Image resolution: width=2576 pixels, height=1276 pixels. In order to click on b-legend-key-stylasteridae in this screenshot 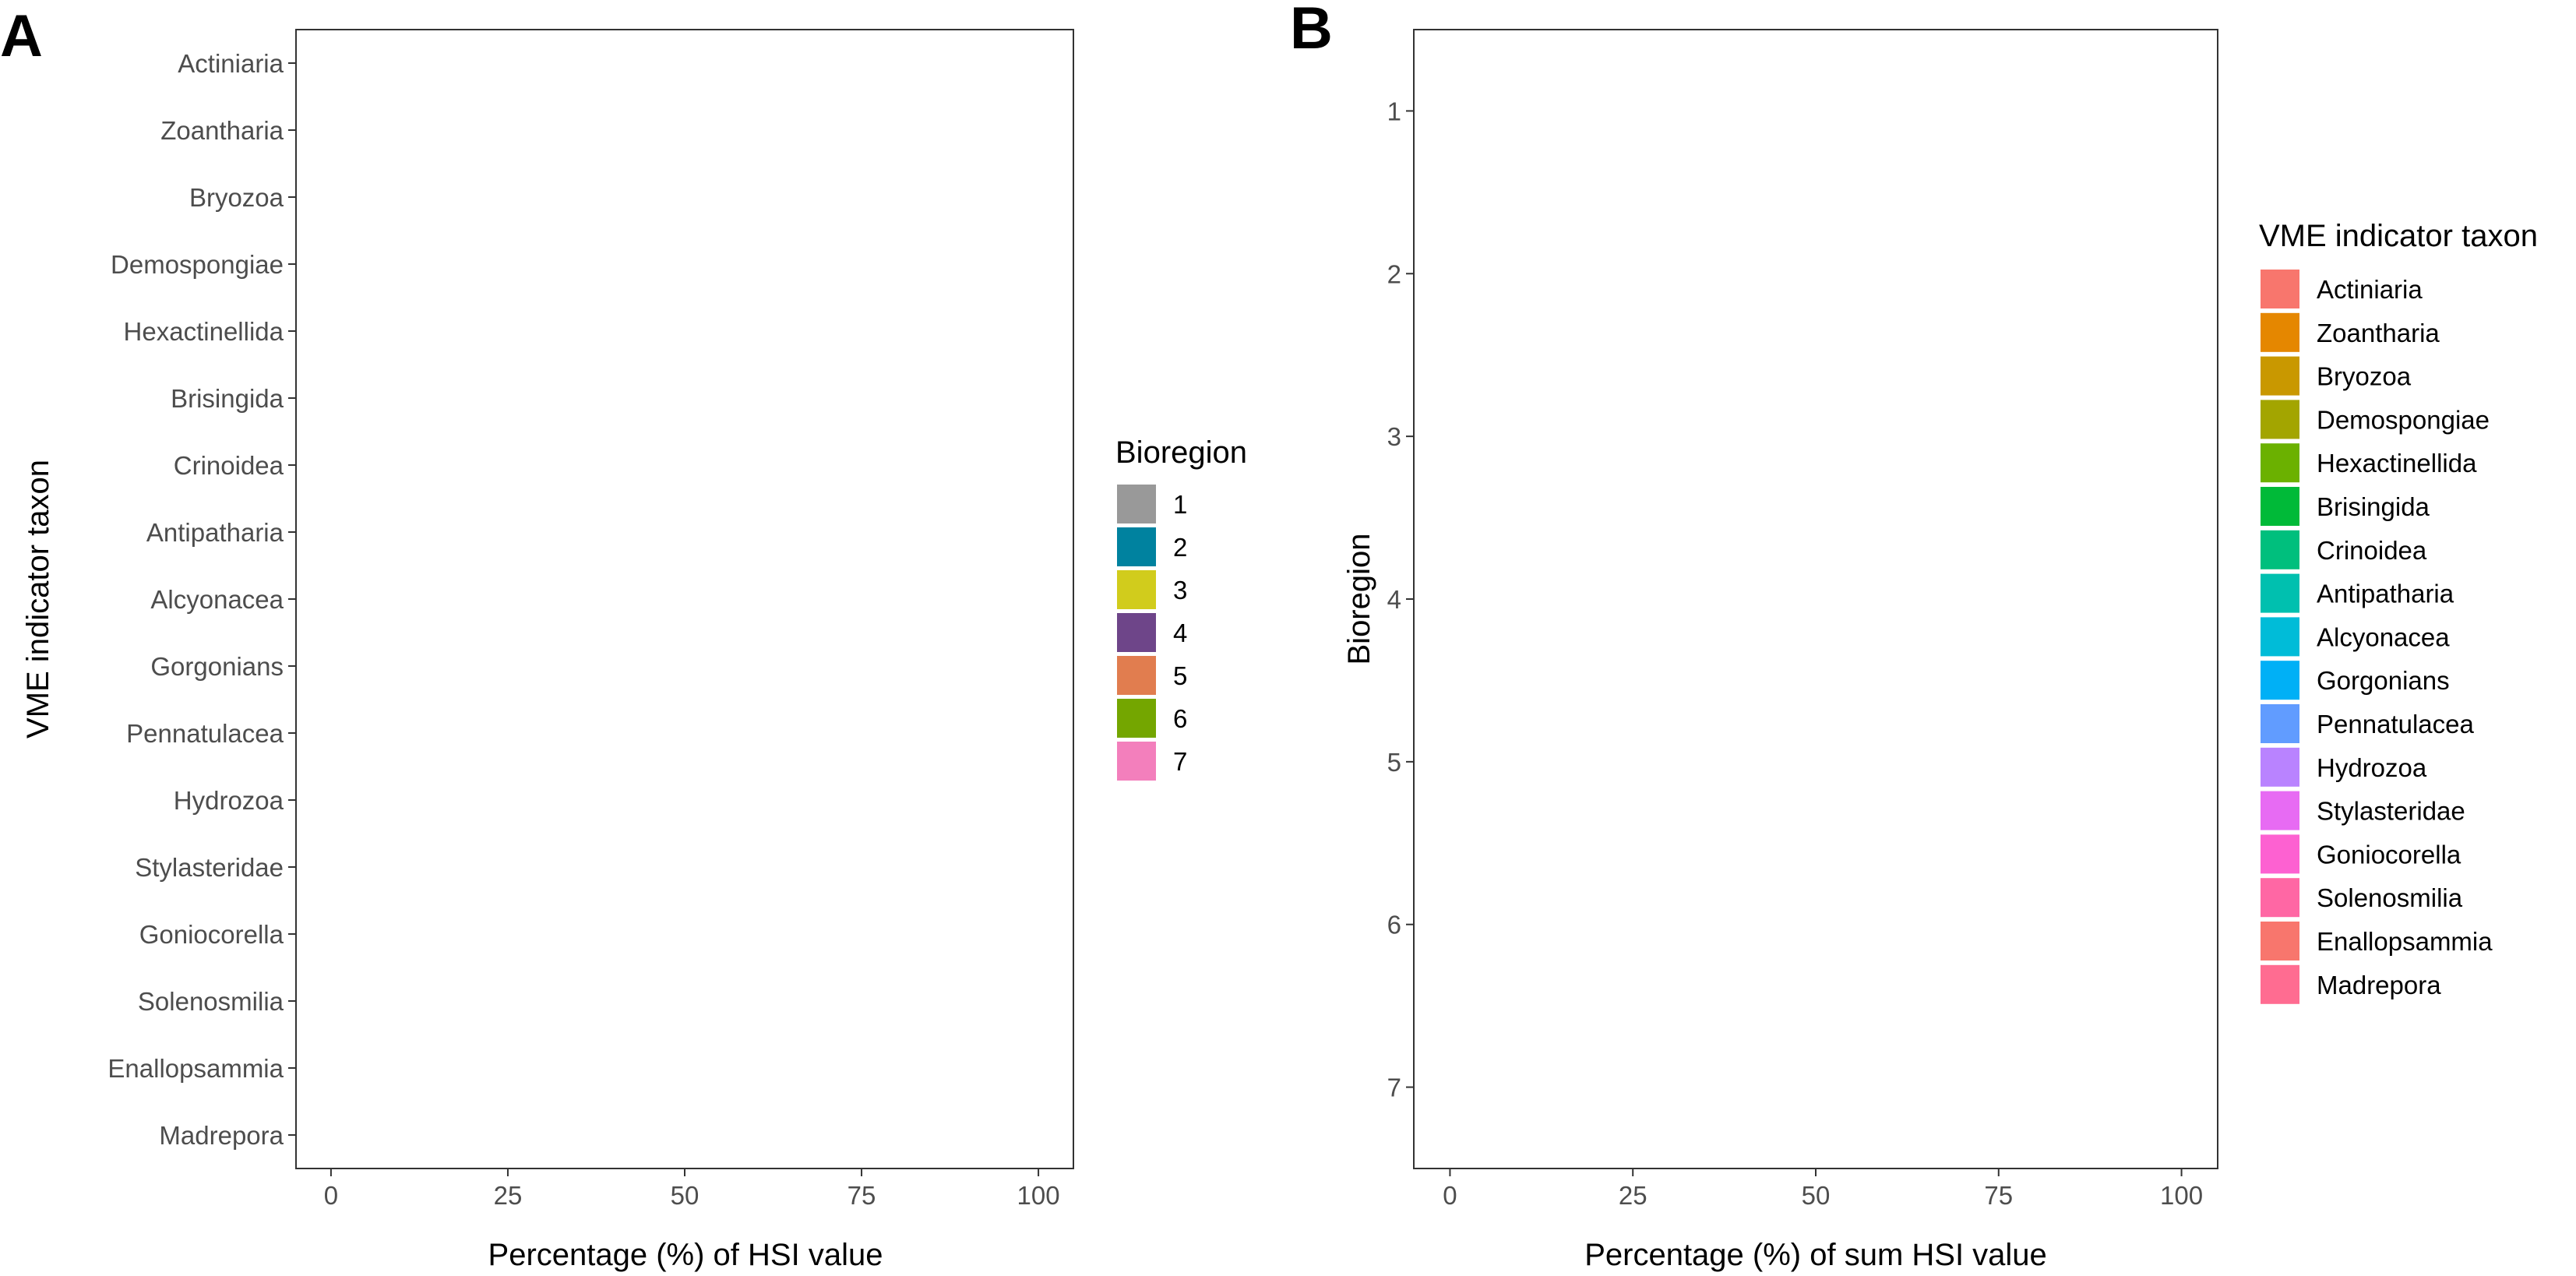, I will do `click(2280, 810)`.